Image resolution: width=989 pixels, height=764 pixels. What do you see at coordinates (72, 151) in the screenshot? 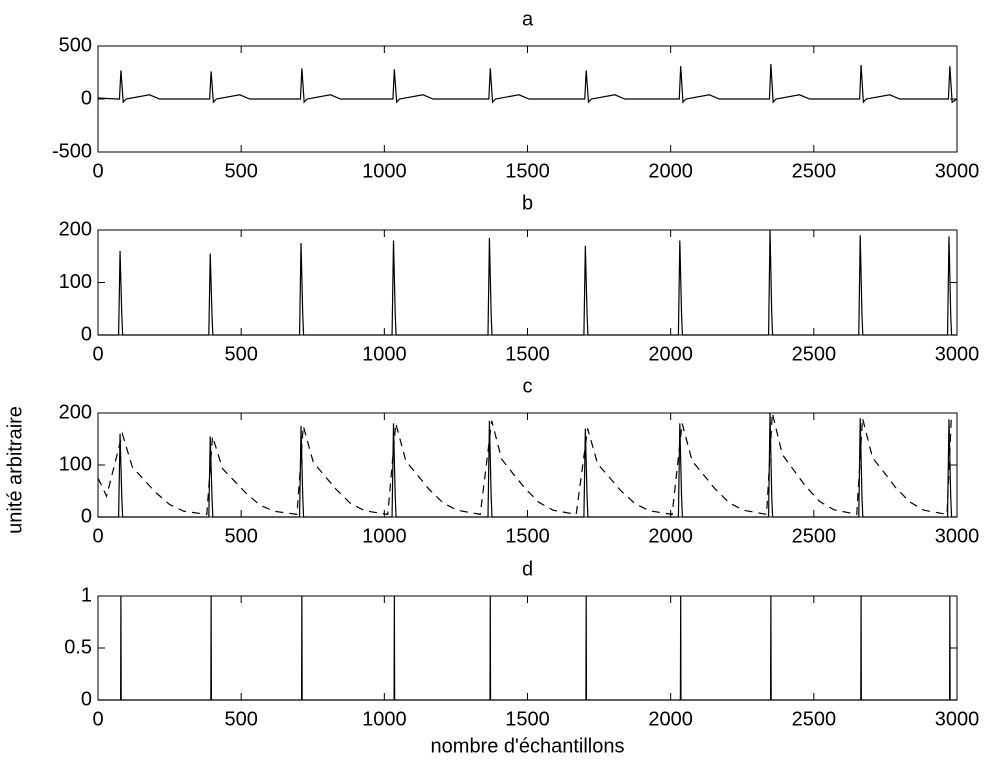
I see `y-tick-label: -500` at bounding box center [72, 151].